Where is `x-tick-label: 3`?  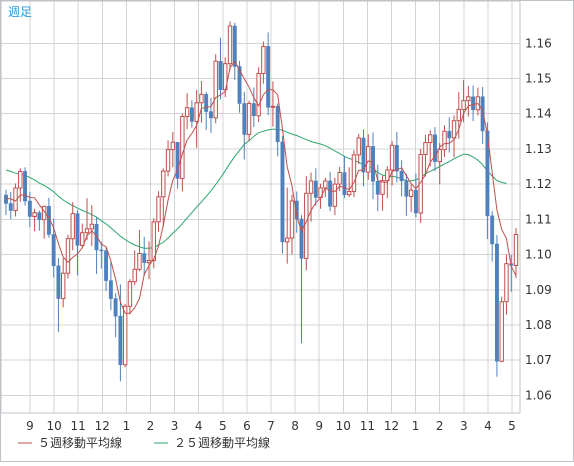 x-tick-label: 3 is located at coordinates (464, 426).